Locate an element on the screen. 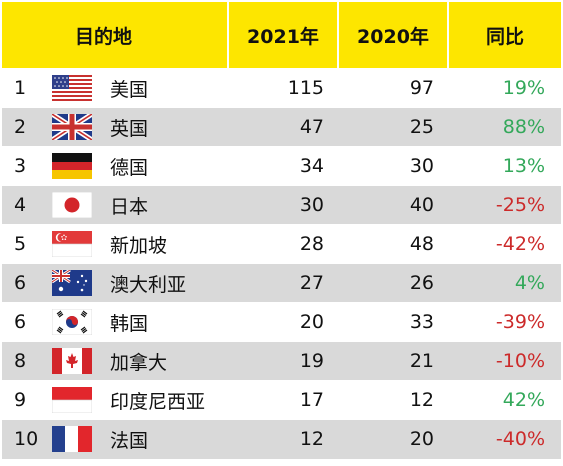 This screenshot has width=563, height=466. rank-cell: 5 is located at coordinates (22, 244).